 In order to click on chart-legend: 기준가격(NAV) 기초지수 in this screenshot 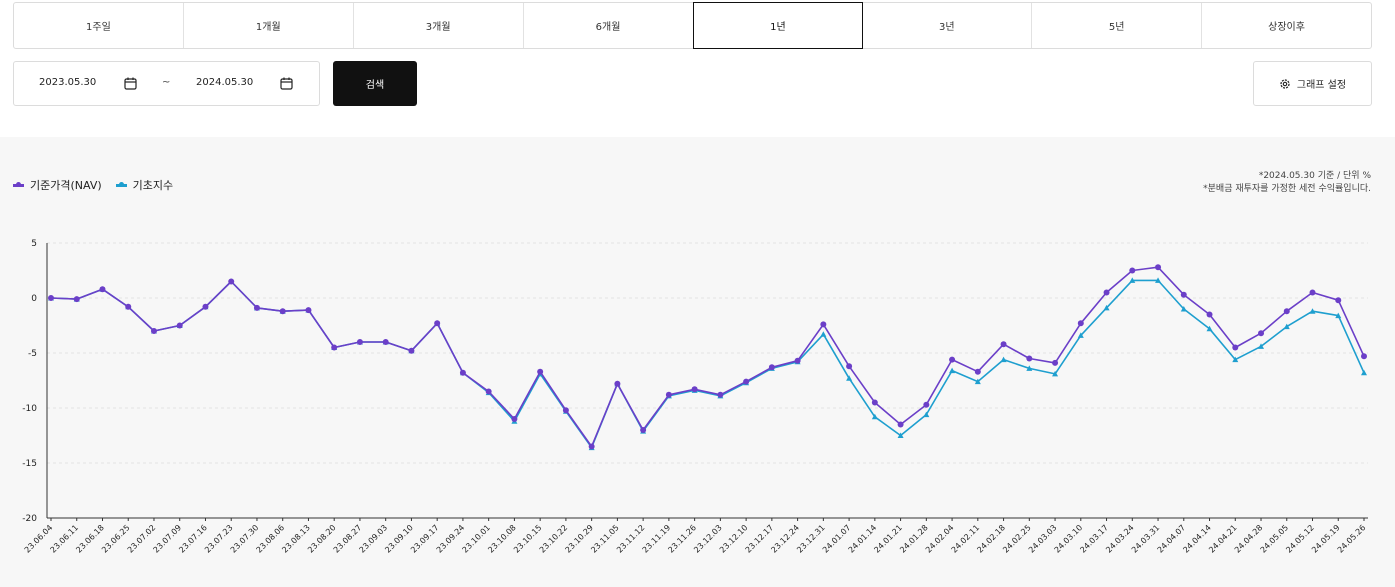, I will do `click(93, 185)`.